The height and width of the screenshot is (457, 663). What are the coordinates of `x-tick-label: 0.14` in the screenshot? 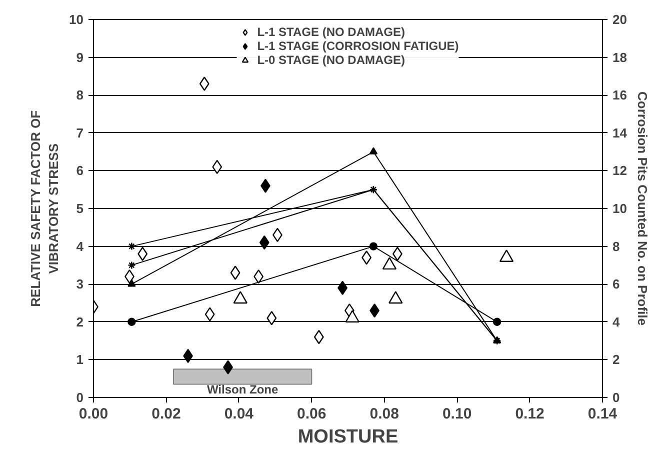 It's located at (603, 414).